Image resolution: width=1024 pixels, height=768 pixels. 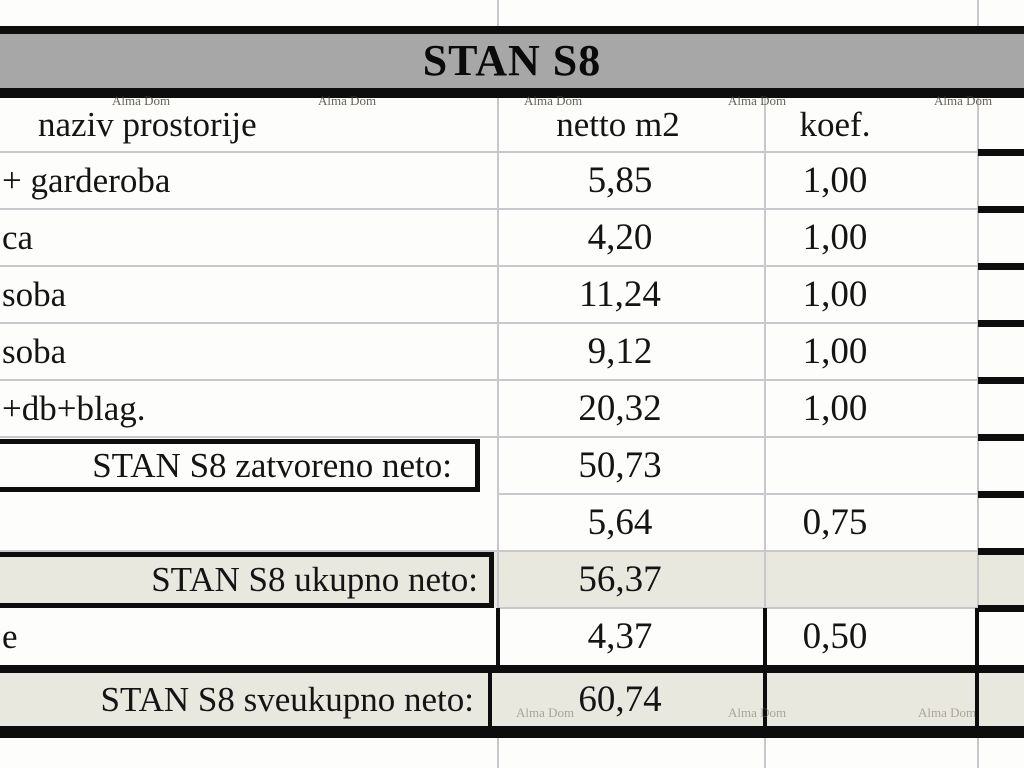 I want to click on cell-name-2: ca, so click(x=18, y=237).